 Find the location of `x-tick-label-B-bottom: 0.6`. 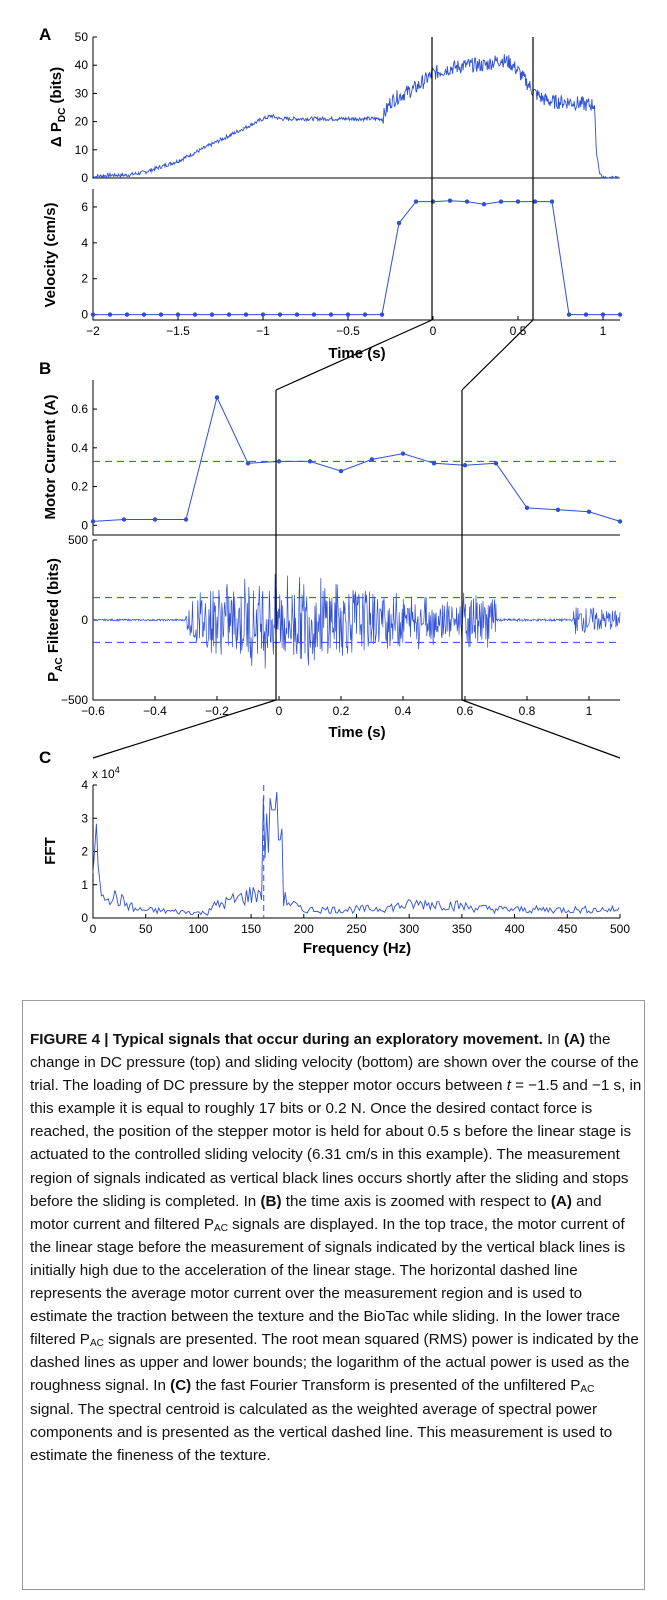

x-tick-label-B-bottom: 0.6 is located at coordinates (465, 711).